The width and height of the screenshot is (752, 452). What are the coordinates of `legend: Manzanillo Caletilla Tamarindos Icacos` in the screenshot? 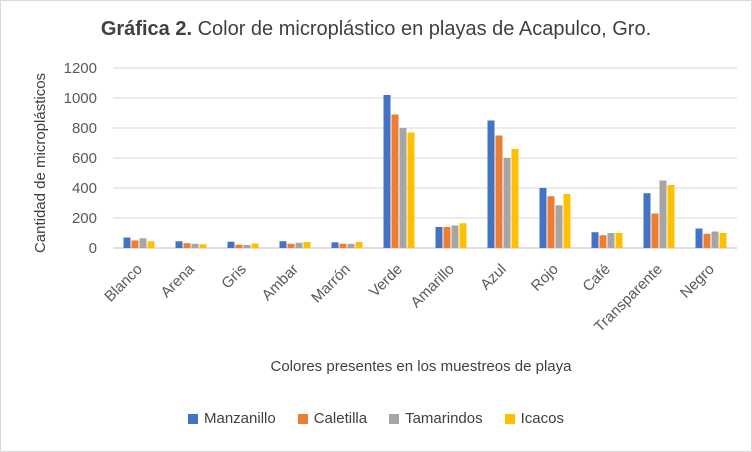 It's located at (376, 418).